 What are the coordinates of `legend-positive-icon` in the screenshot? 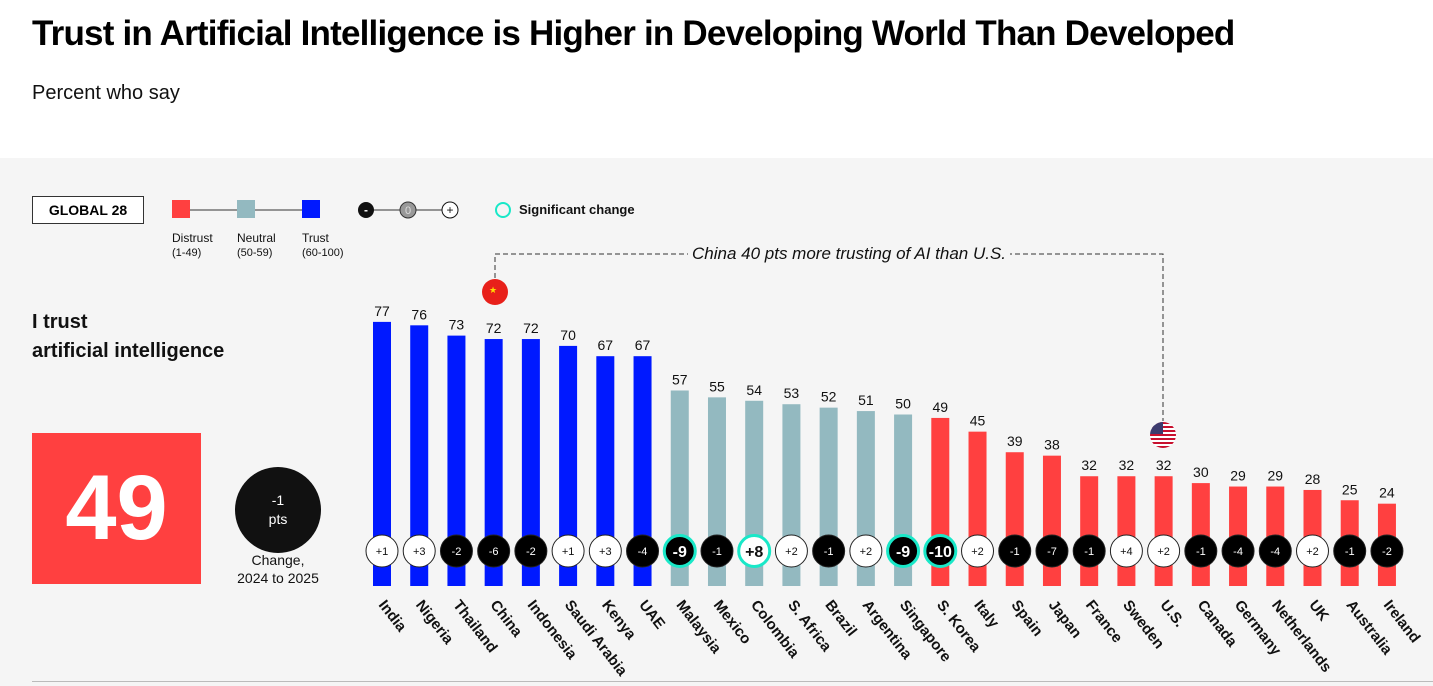 It's located at (450, 210).